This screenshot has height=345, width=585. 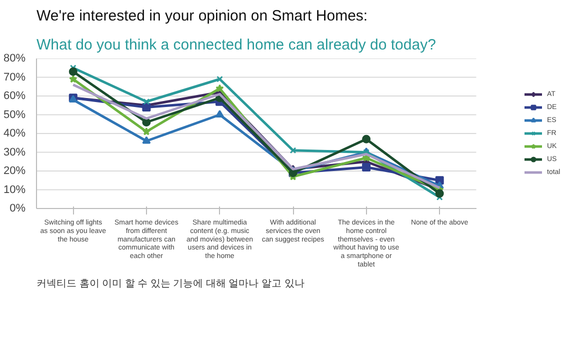 What do you see at coordinates (14, 96) in the screenshot?
I see `y-tick-label: 60%` at bounding box center [14, 96].